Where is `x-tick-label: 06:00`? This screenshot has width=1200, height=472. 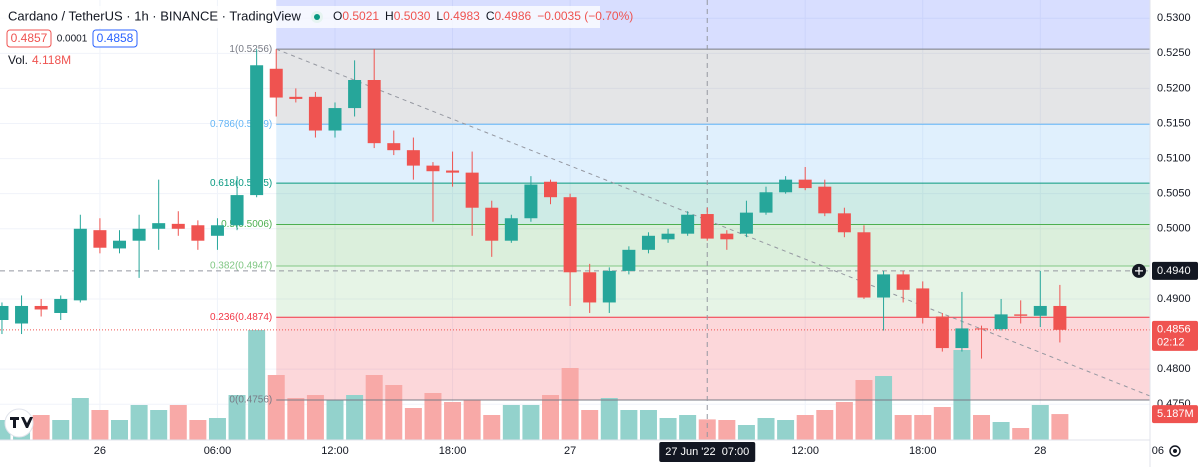
x-tick-label: 06:00 is located at coordinates (218, 451).